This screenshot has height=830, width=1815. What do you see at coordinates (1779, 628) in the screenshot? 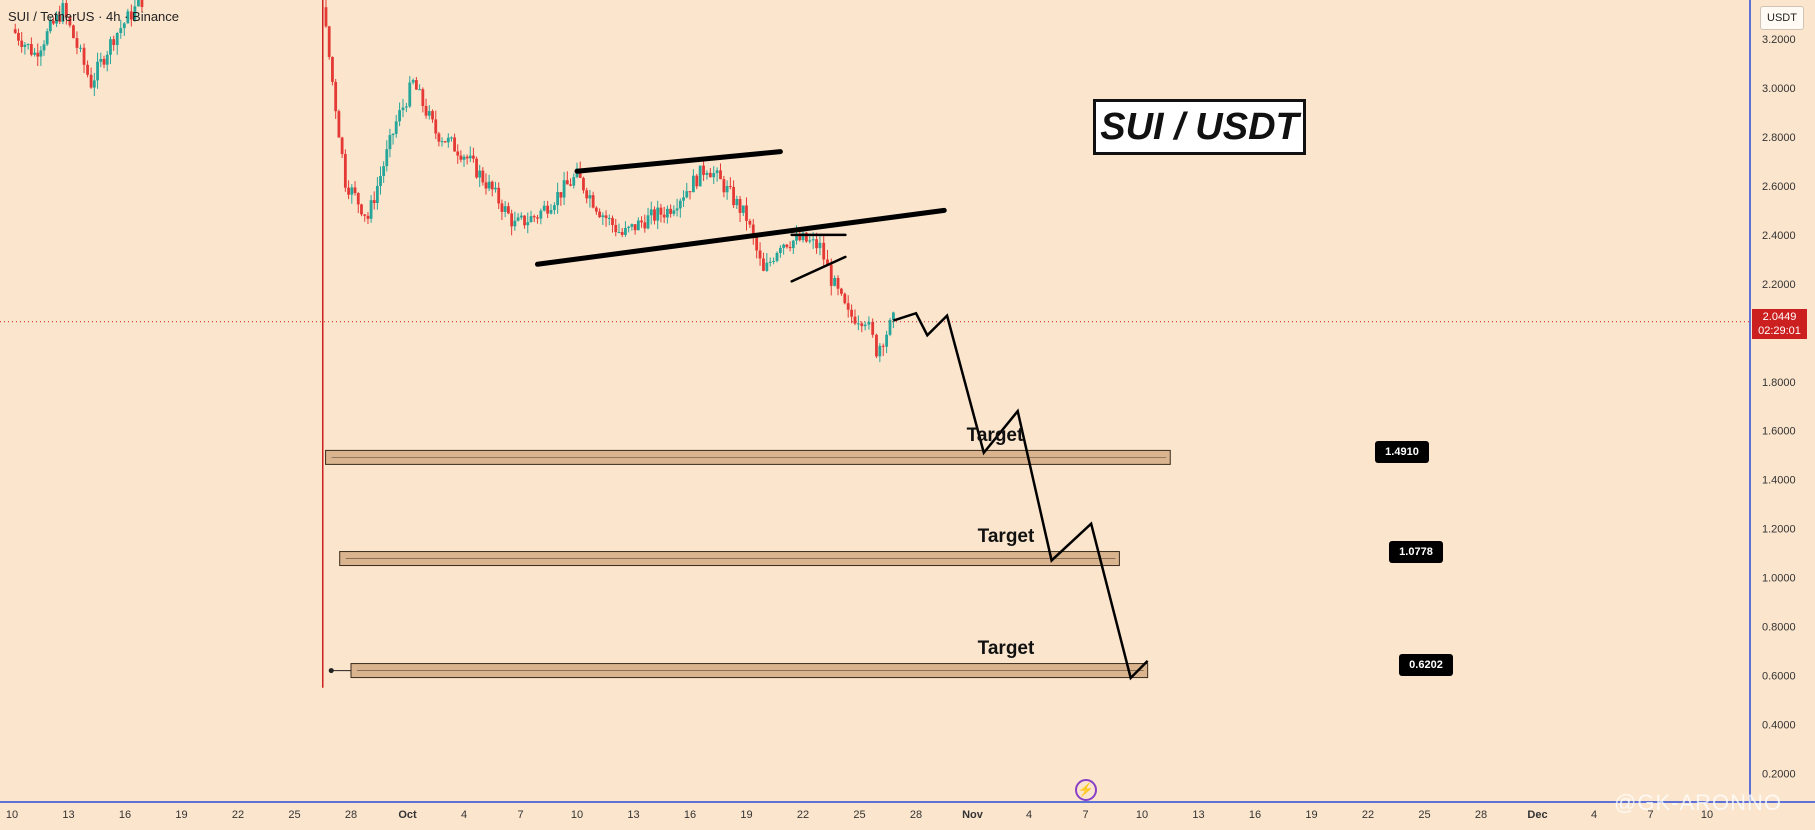
I see `y-tick-label: 0.8000` at bounding box center [1779, 628].